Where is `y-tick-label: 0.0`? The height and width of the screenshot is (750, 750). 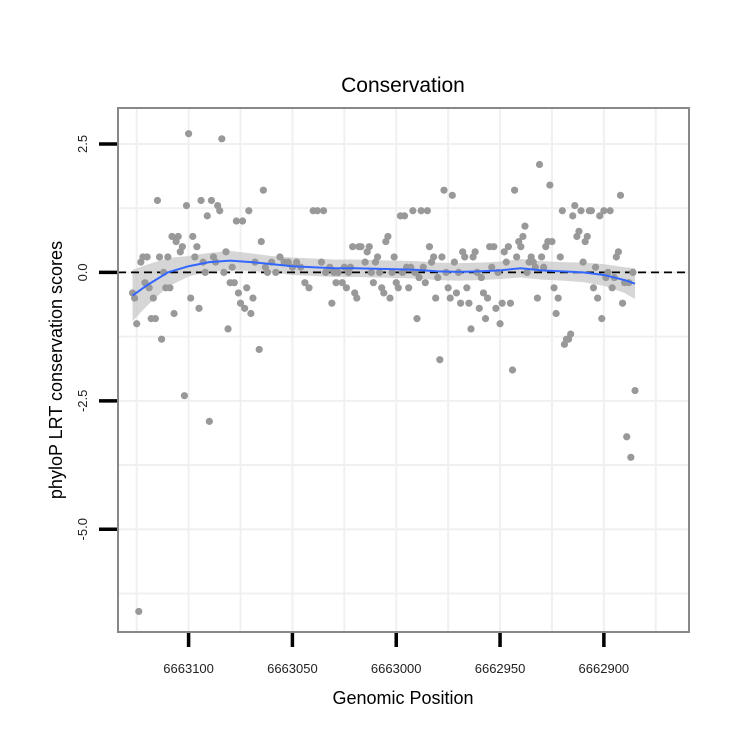
y-tick-label: 0.0 is located at coordinates (82, 272).